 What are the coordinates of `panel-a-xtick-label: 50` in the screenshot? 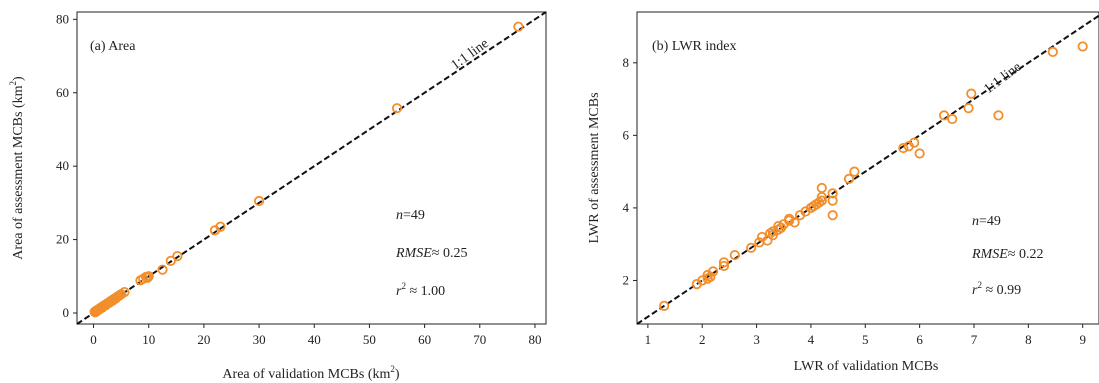 It's located at (369, 339).